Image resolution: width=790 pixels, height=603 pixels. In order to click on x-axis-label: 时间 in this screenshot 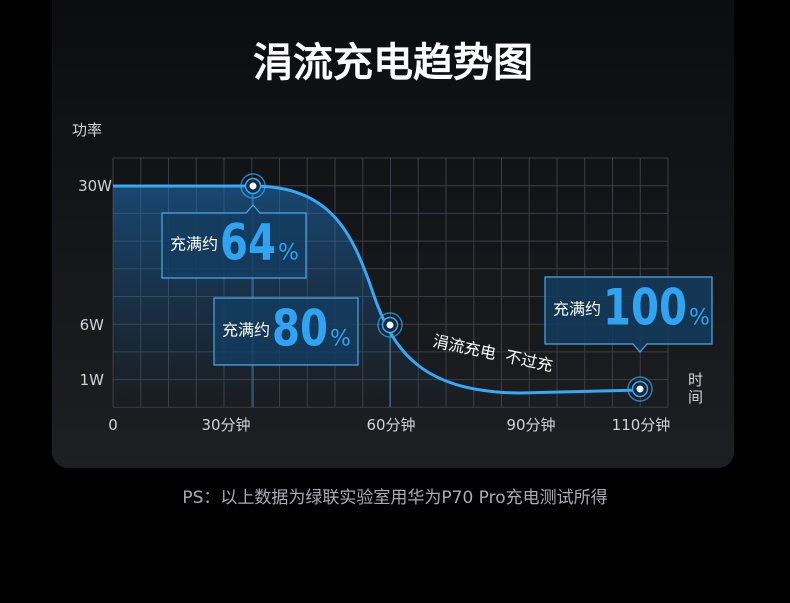, I will do `click(695, 388)`.